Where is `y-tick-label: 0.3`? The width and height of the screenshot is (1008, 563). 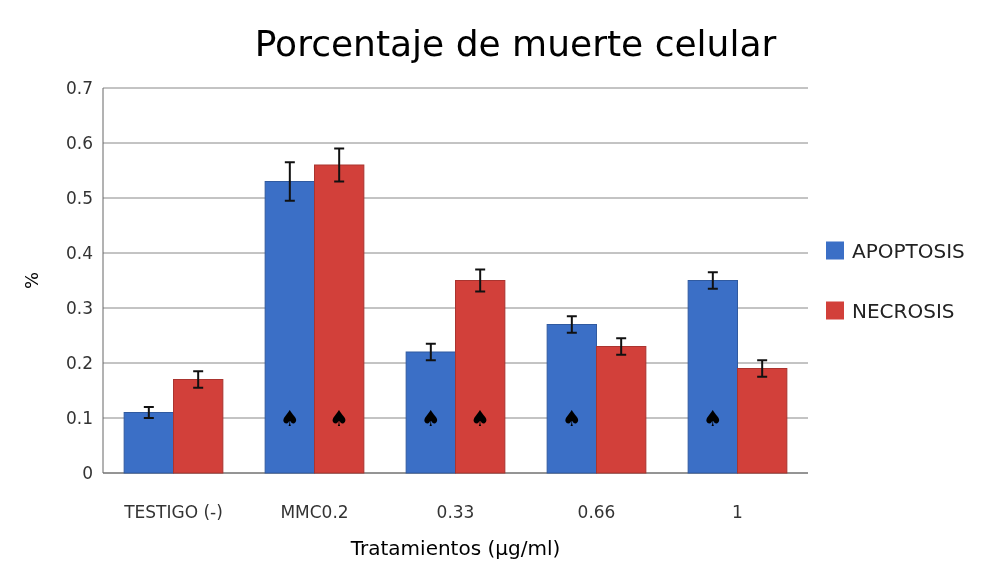
y-tick-label: 0.3 is located at coordinates (79, 307).